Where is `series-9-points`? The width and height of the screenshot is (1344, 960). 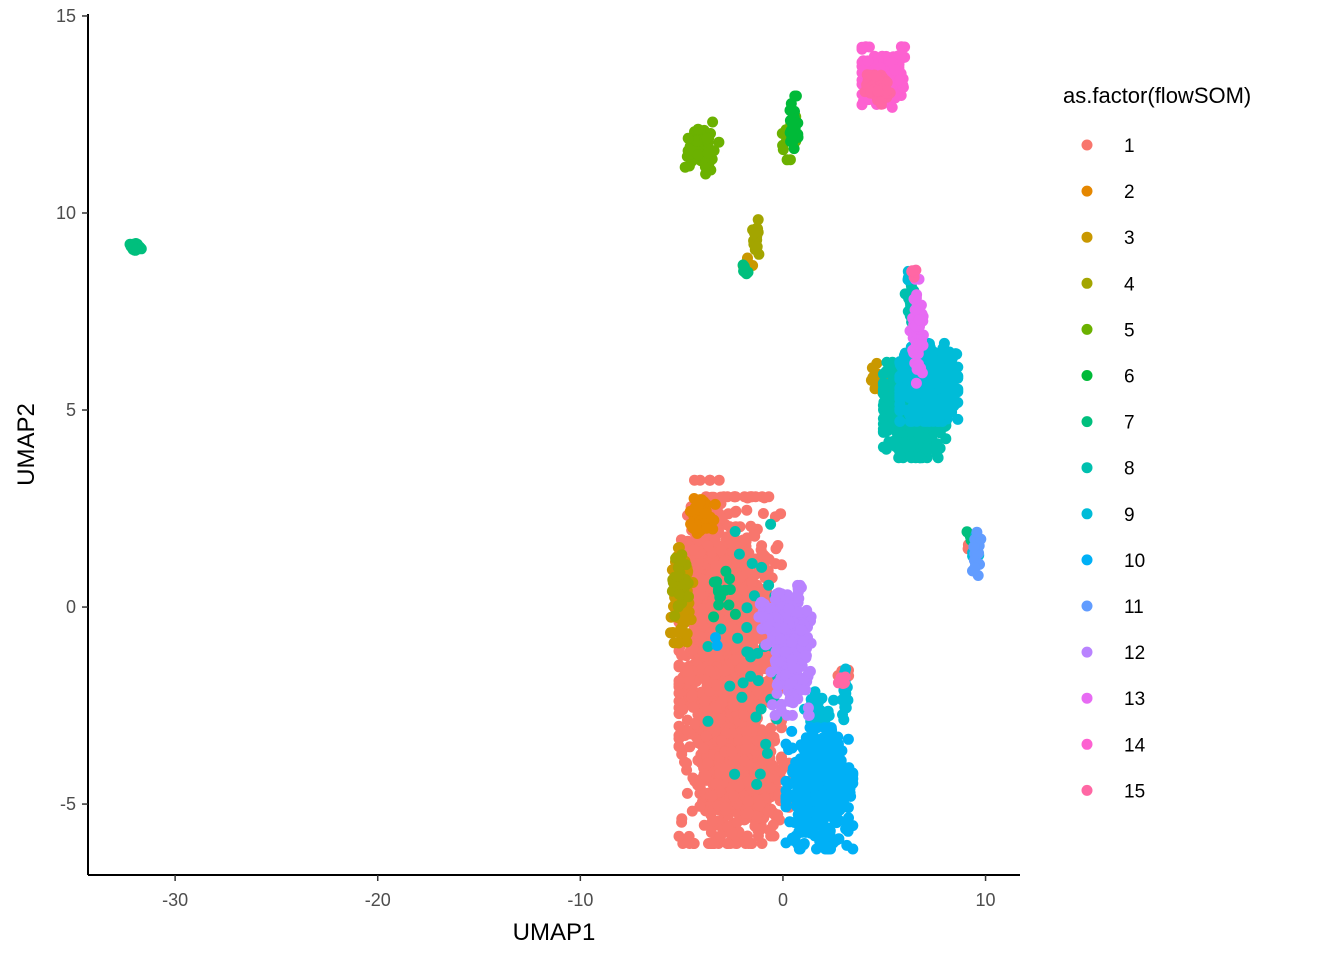 series-9-points is located at coordinates (892, 497).